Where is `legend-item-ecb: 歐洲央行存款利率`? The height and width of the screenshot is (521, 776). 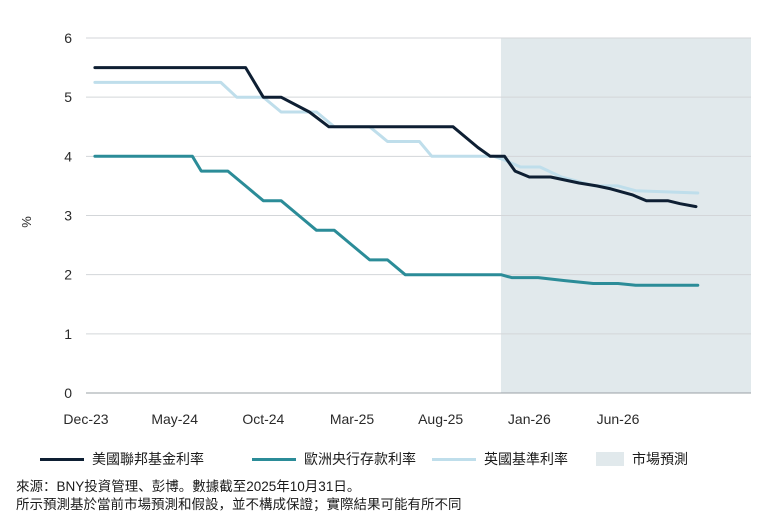
legend-item-ecb: 歐洲央行存款利率 is located at coordinates (334, 459).